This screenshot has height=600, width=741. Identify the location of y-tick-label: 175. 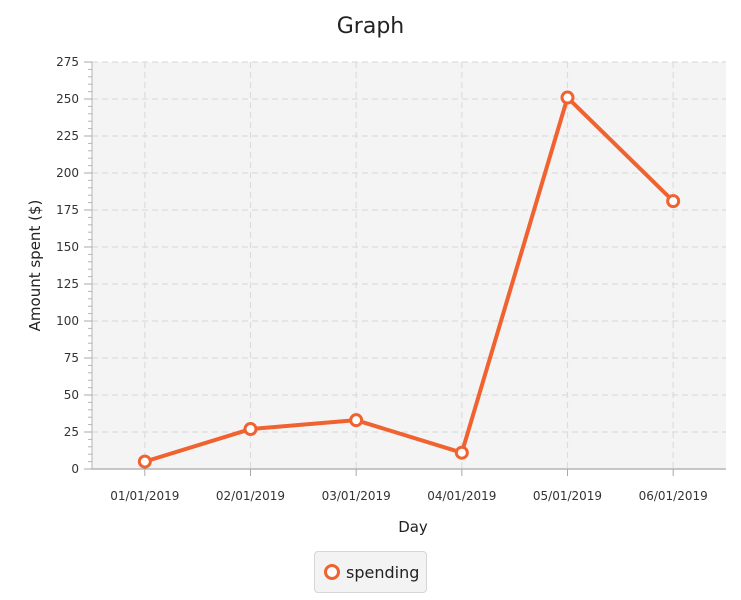
(67, 210).